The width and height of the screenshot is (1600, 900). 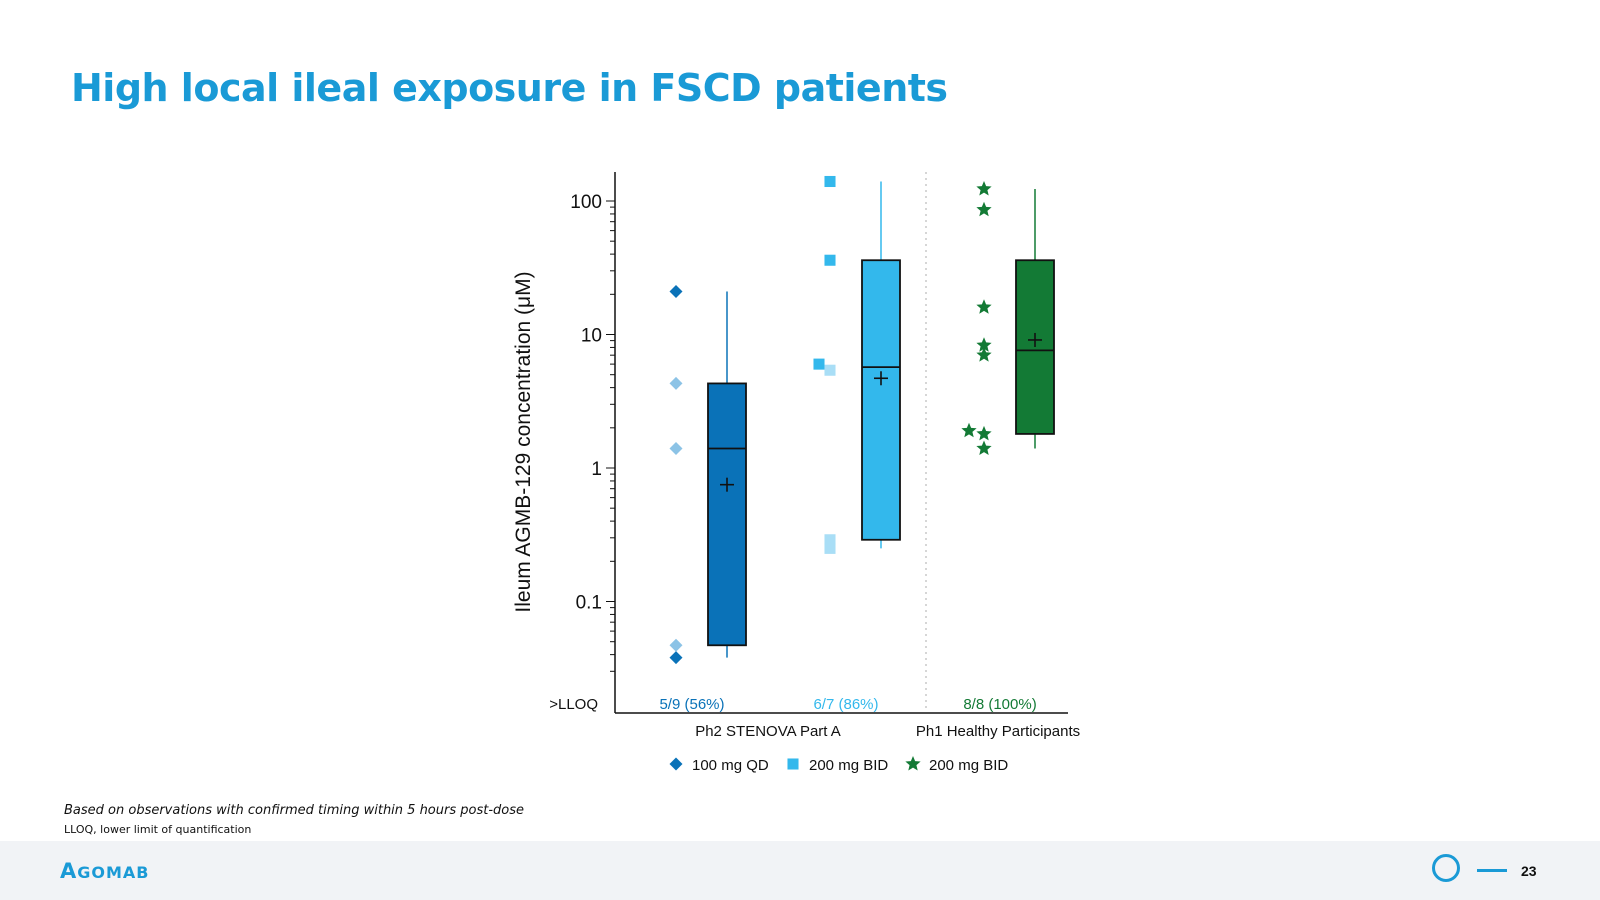 What do you see at coordinates (768, 731) in the screenshot?
I see `group-label: Ph2 STENOVA Part A` at bounding box center [768, 731].